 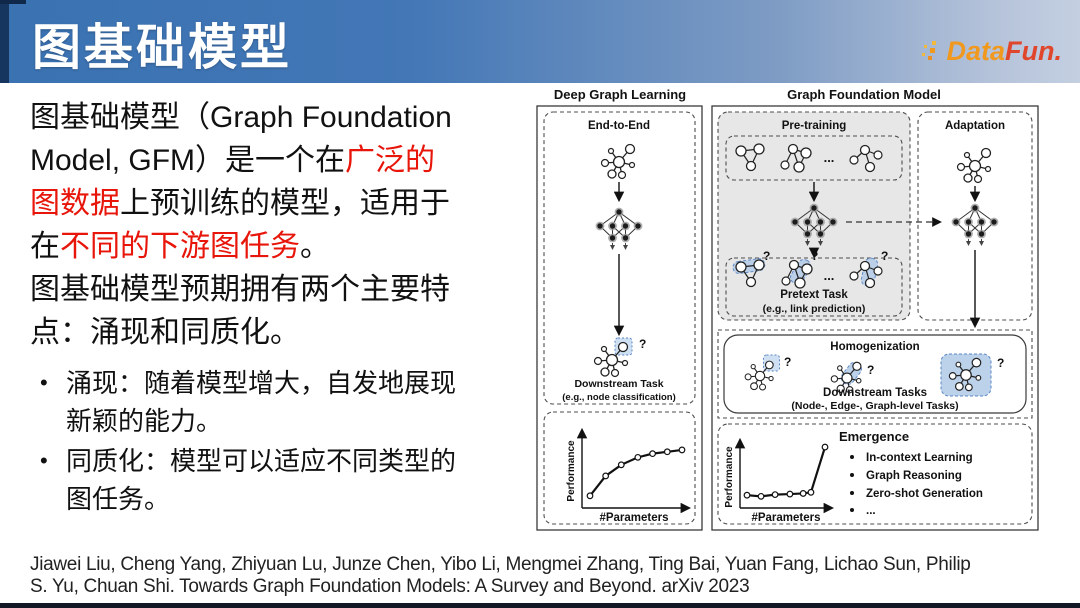 What do you see at coordinates (924, 494) in the screenshot?
I see `emergence-item: Zero-shot Generation` at bounding box center [924, 494].